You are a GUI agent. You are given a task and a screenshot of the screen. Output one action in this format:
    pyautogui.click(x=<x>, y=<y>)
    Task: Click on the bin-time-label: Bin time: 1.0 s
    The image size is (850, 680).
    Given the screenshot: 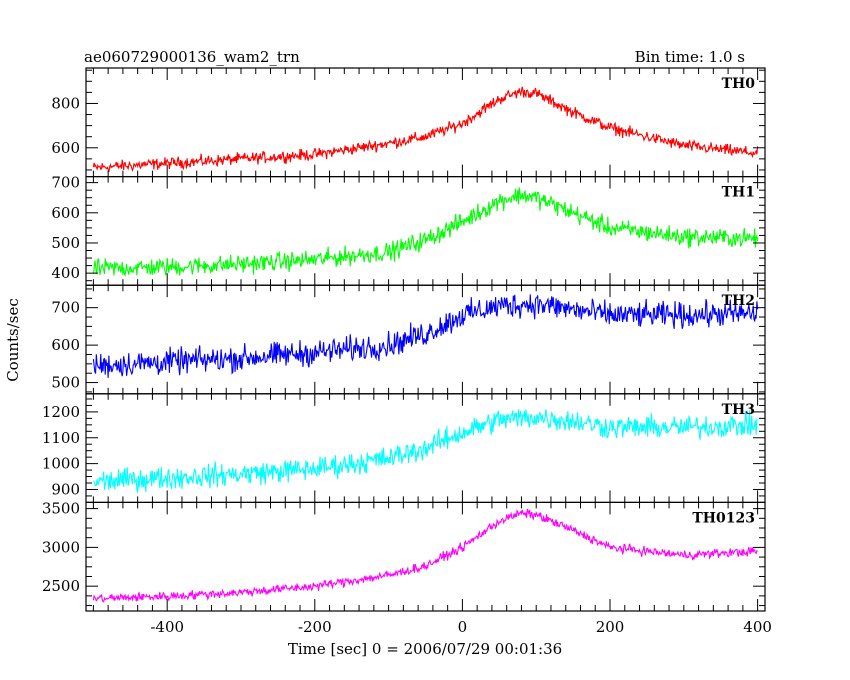 What is the action you would take?
    pyautogui.click(x=690, y=57)
    